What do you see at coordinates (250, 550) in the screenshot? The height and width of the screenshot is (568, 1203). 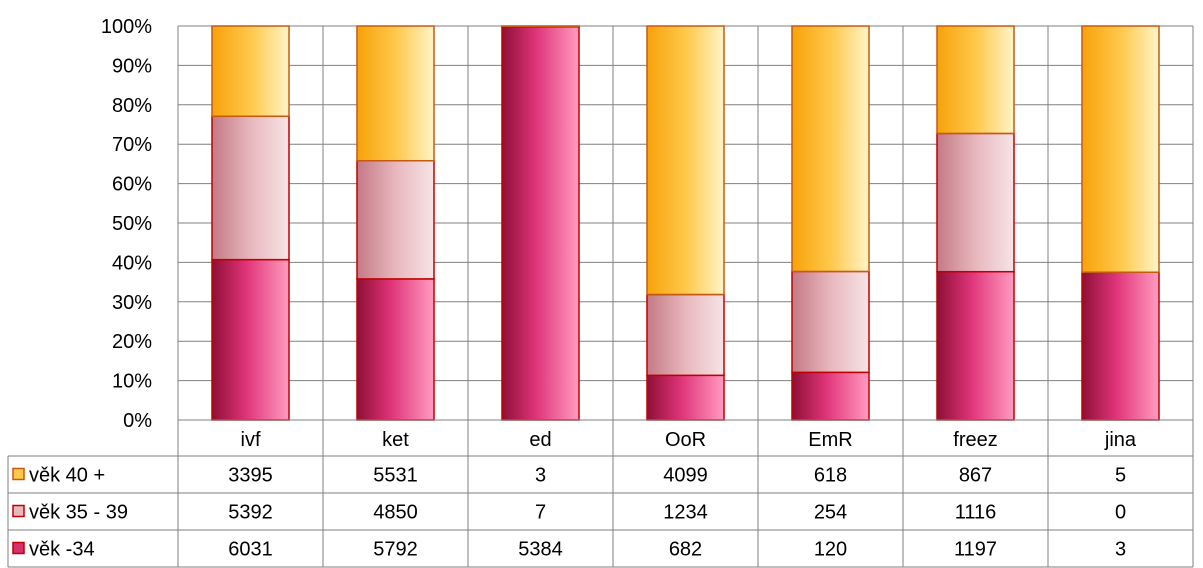 I see `table-cell-value: 6031` at bounding box center [250, 550].